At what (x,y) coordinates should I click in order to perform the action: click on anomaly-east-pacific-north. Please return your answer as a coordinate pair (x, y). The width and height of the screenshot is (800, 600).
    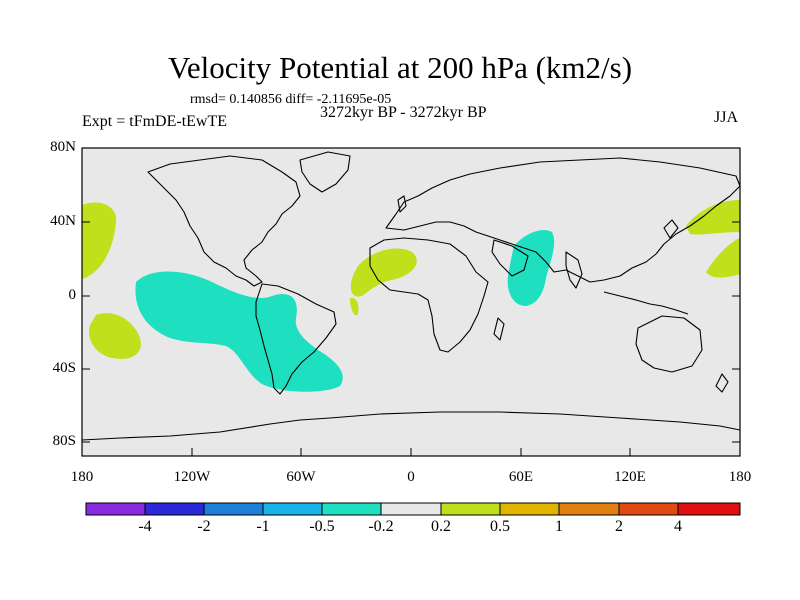
    Looking at the image, I should click on (99, 240).